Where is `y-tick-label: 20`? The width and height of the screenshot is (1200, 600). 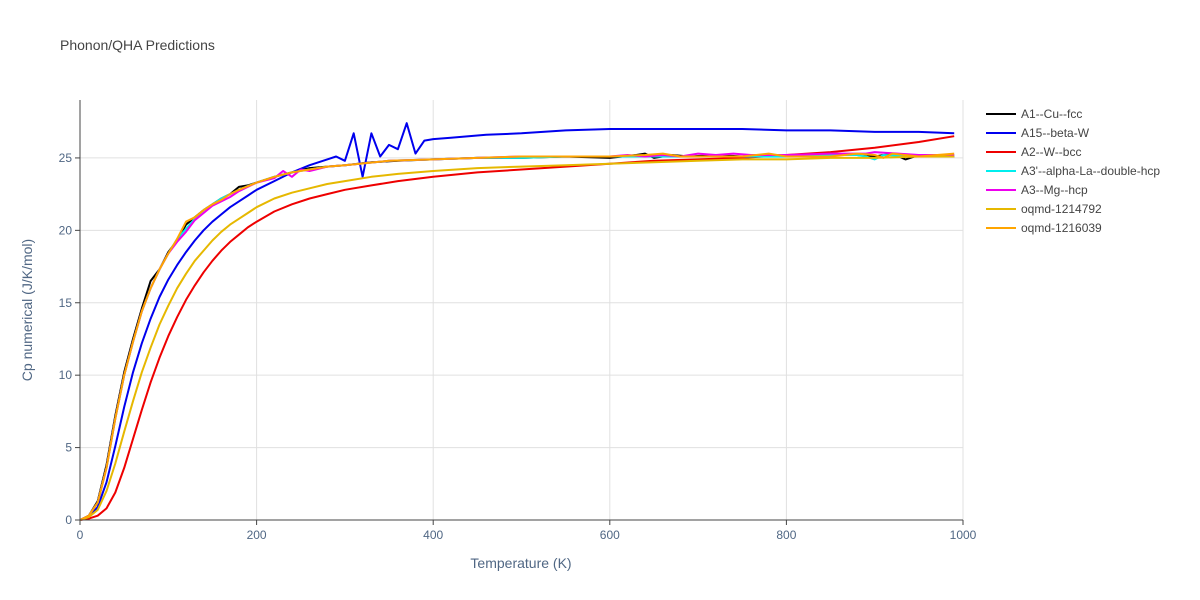
y-tick-label: 20 is located at coordinates (66, 230).